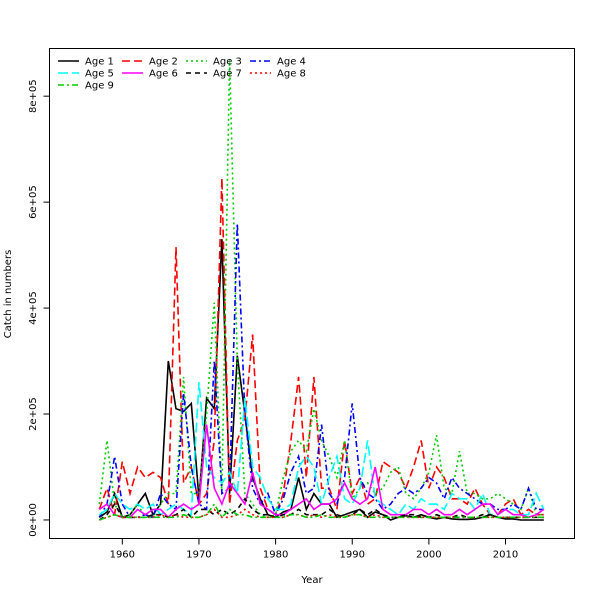 Image resolution: width=600 pixels, height=600 pixels. What do you see at coordinates (33, 520) in the screenshot?
I see `y-tick-label-0: 0e+00` at bounding box center [33, 520].